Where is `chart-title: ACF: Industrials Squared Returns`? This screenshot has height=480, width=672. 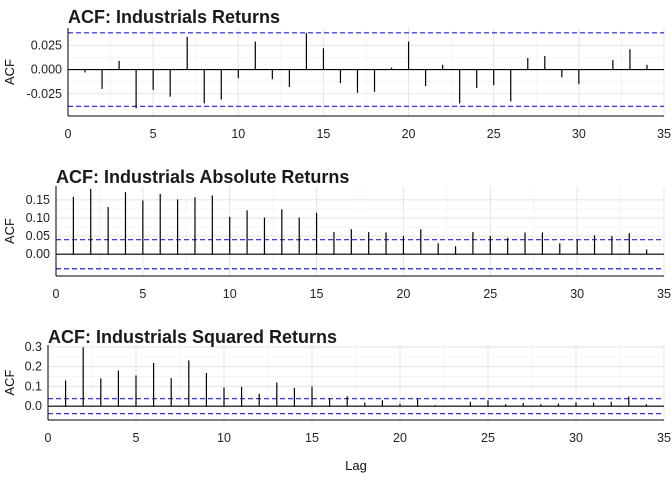 chart-title: ACF: Industrials Squared Returns is located at coordinates (192, 337).